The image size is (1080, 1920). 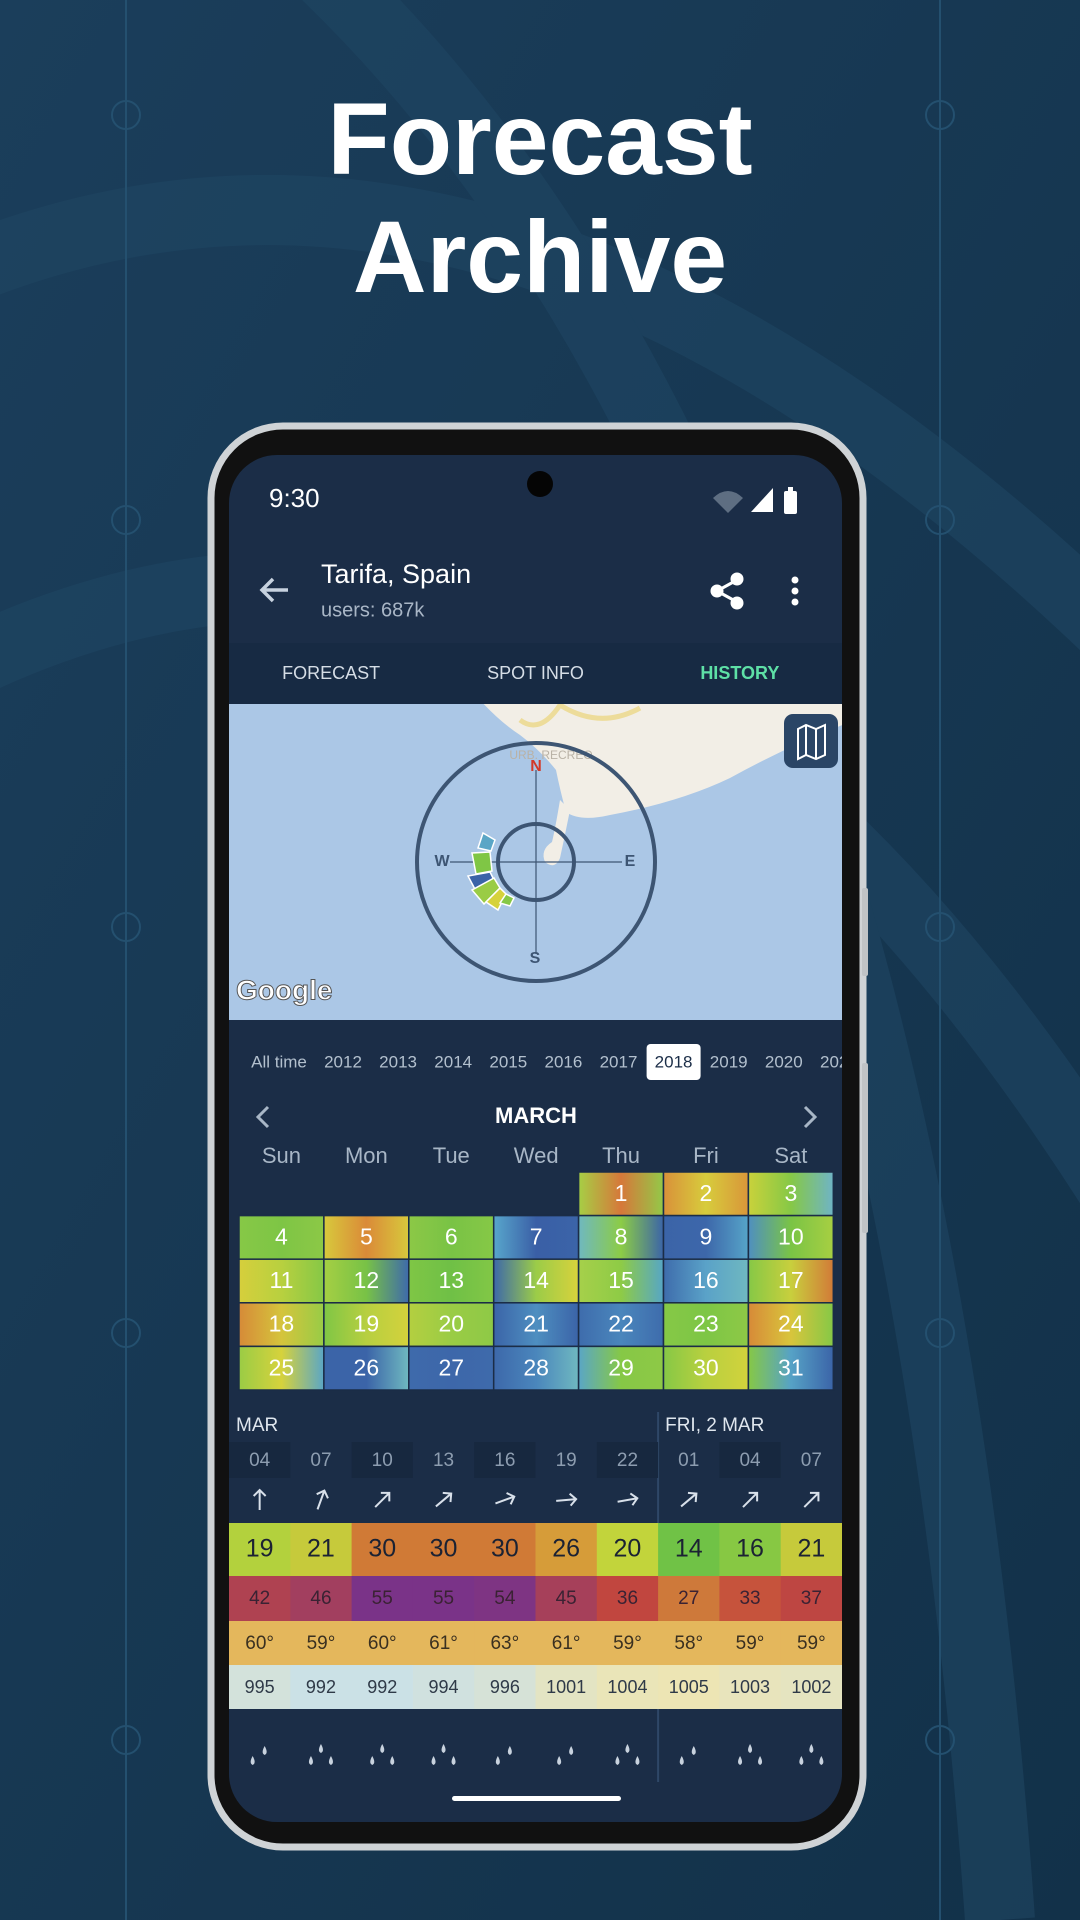 I want to click on wind-speed-value: 14, so click(x=689, y=1549).